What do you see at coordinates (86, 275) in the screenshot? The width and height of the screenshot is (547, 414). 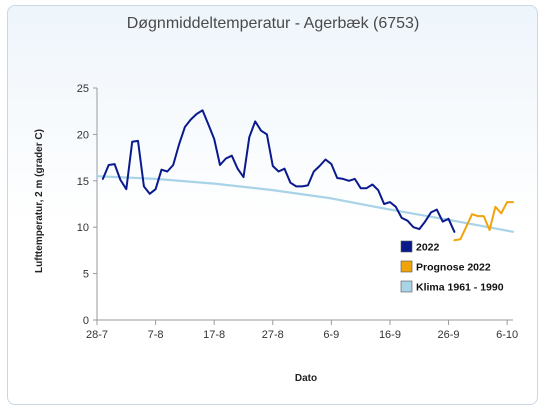 I see `y-tick-label: 5` at bounding box center [86, 275].